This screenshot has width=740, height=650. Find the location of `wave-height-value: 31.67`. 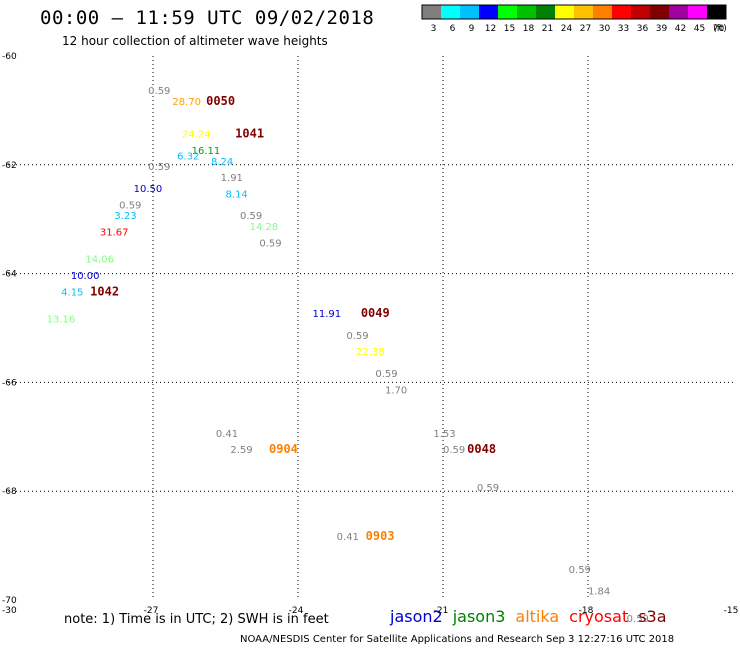

wave-height-value: 31.67 is located at coordinates (114, 233).